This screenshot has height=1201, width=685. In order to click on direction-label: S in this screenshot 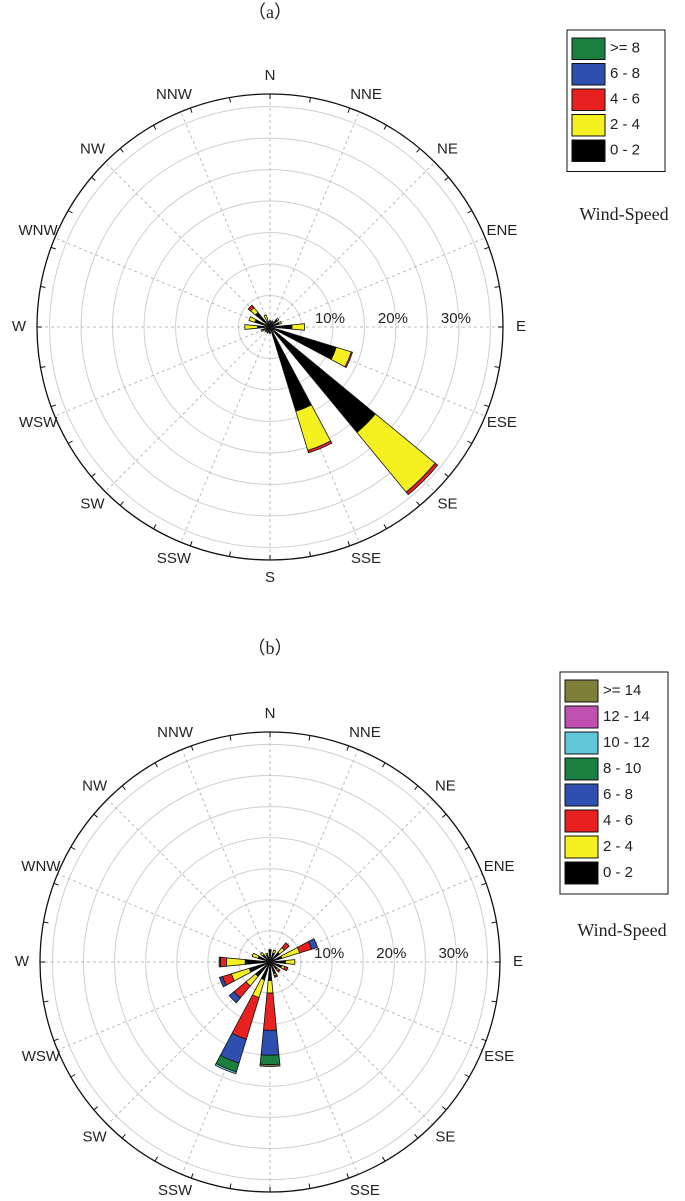, I will do `click(270, 577)`.